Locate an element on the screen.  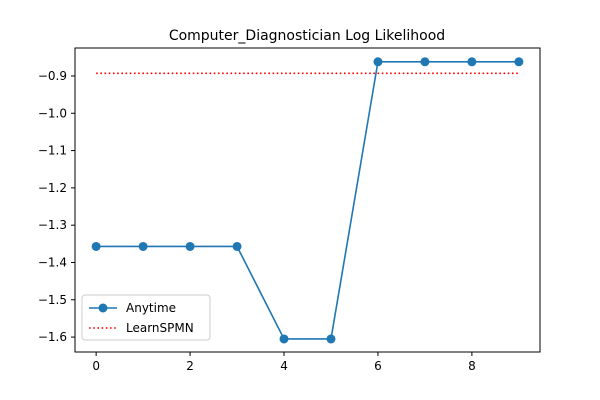
x-tick-label: 8 is located at coordinates (472, 366).